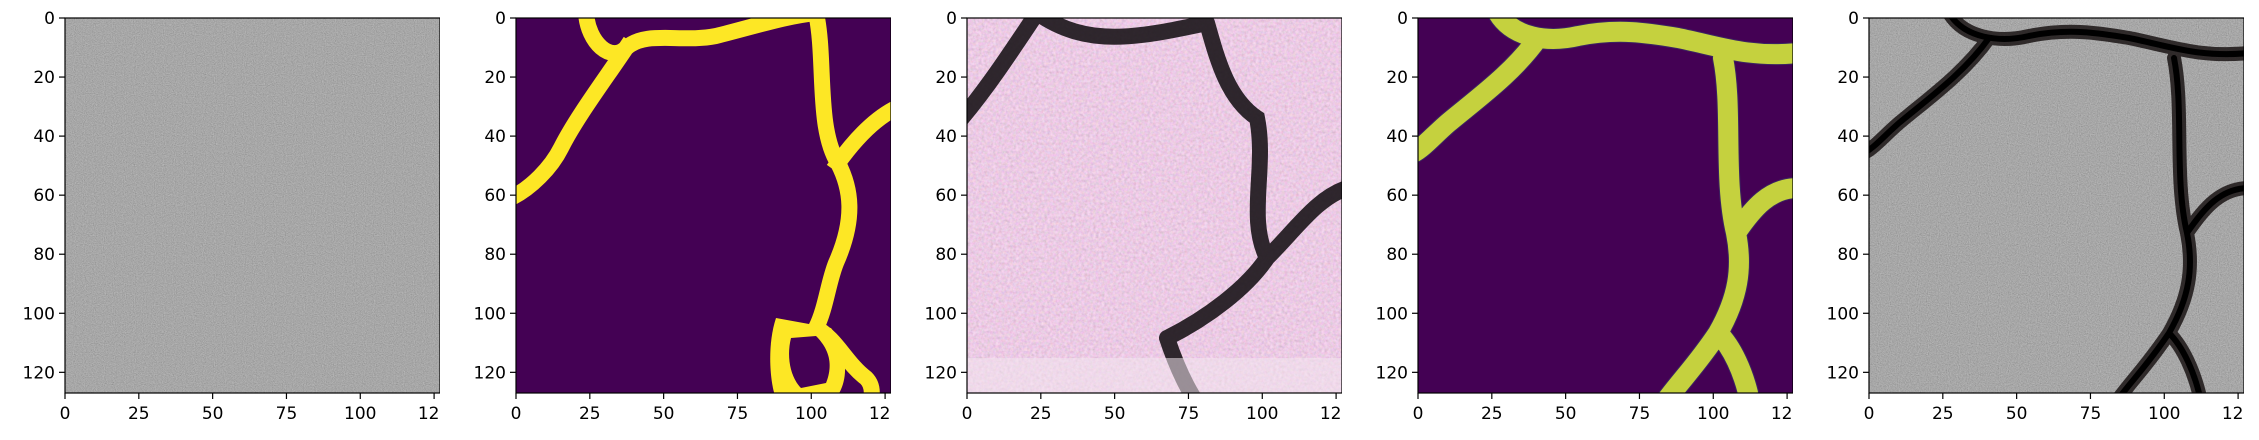 The height and width of the screenshot is (440, 2259). I want to click on image-pink, so click(1154, 205).